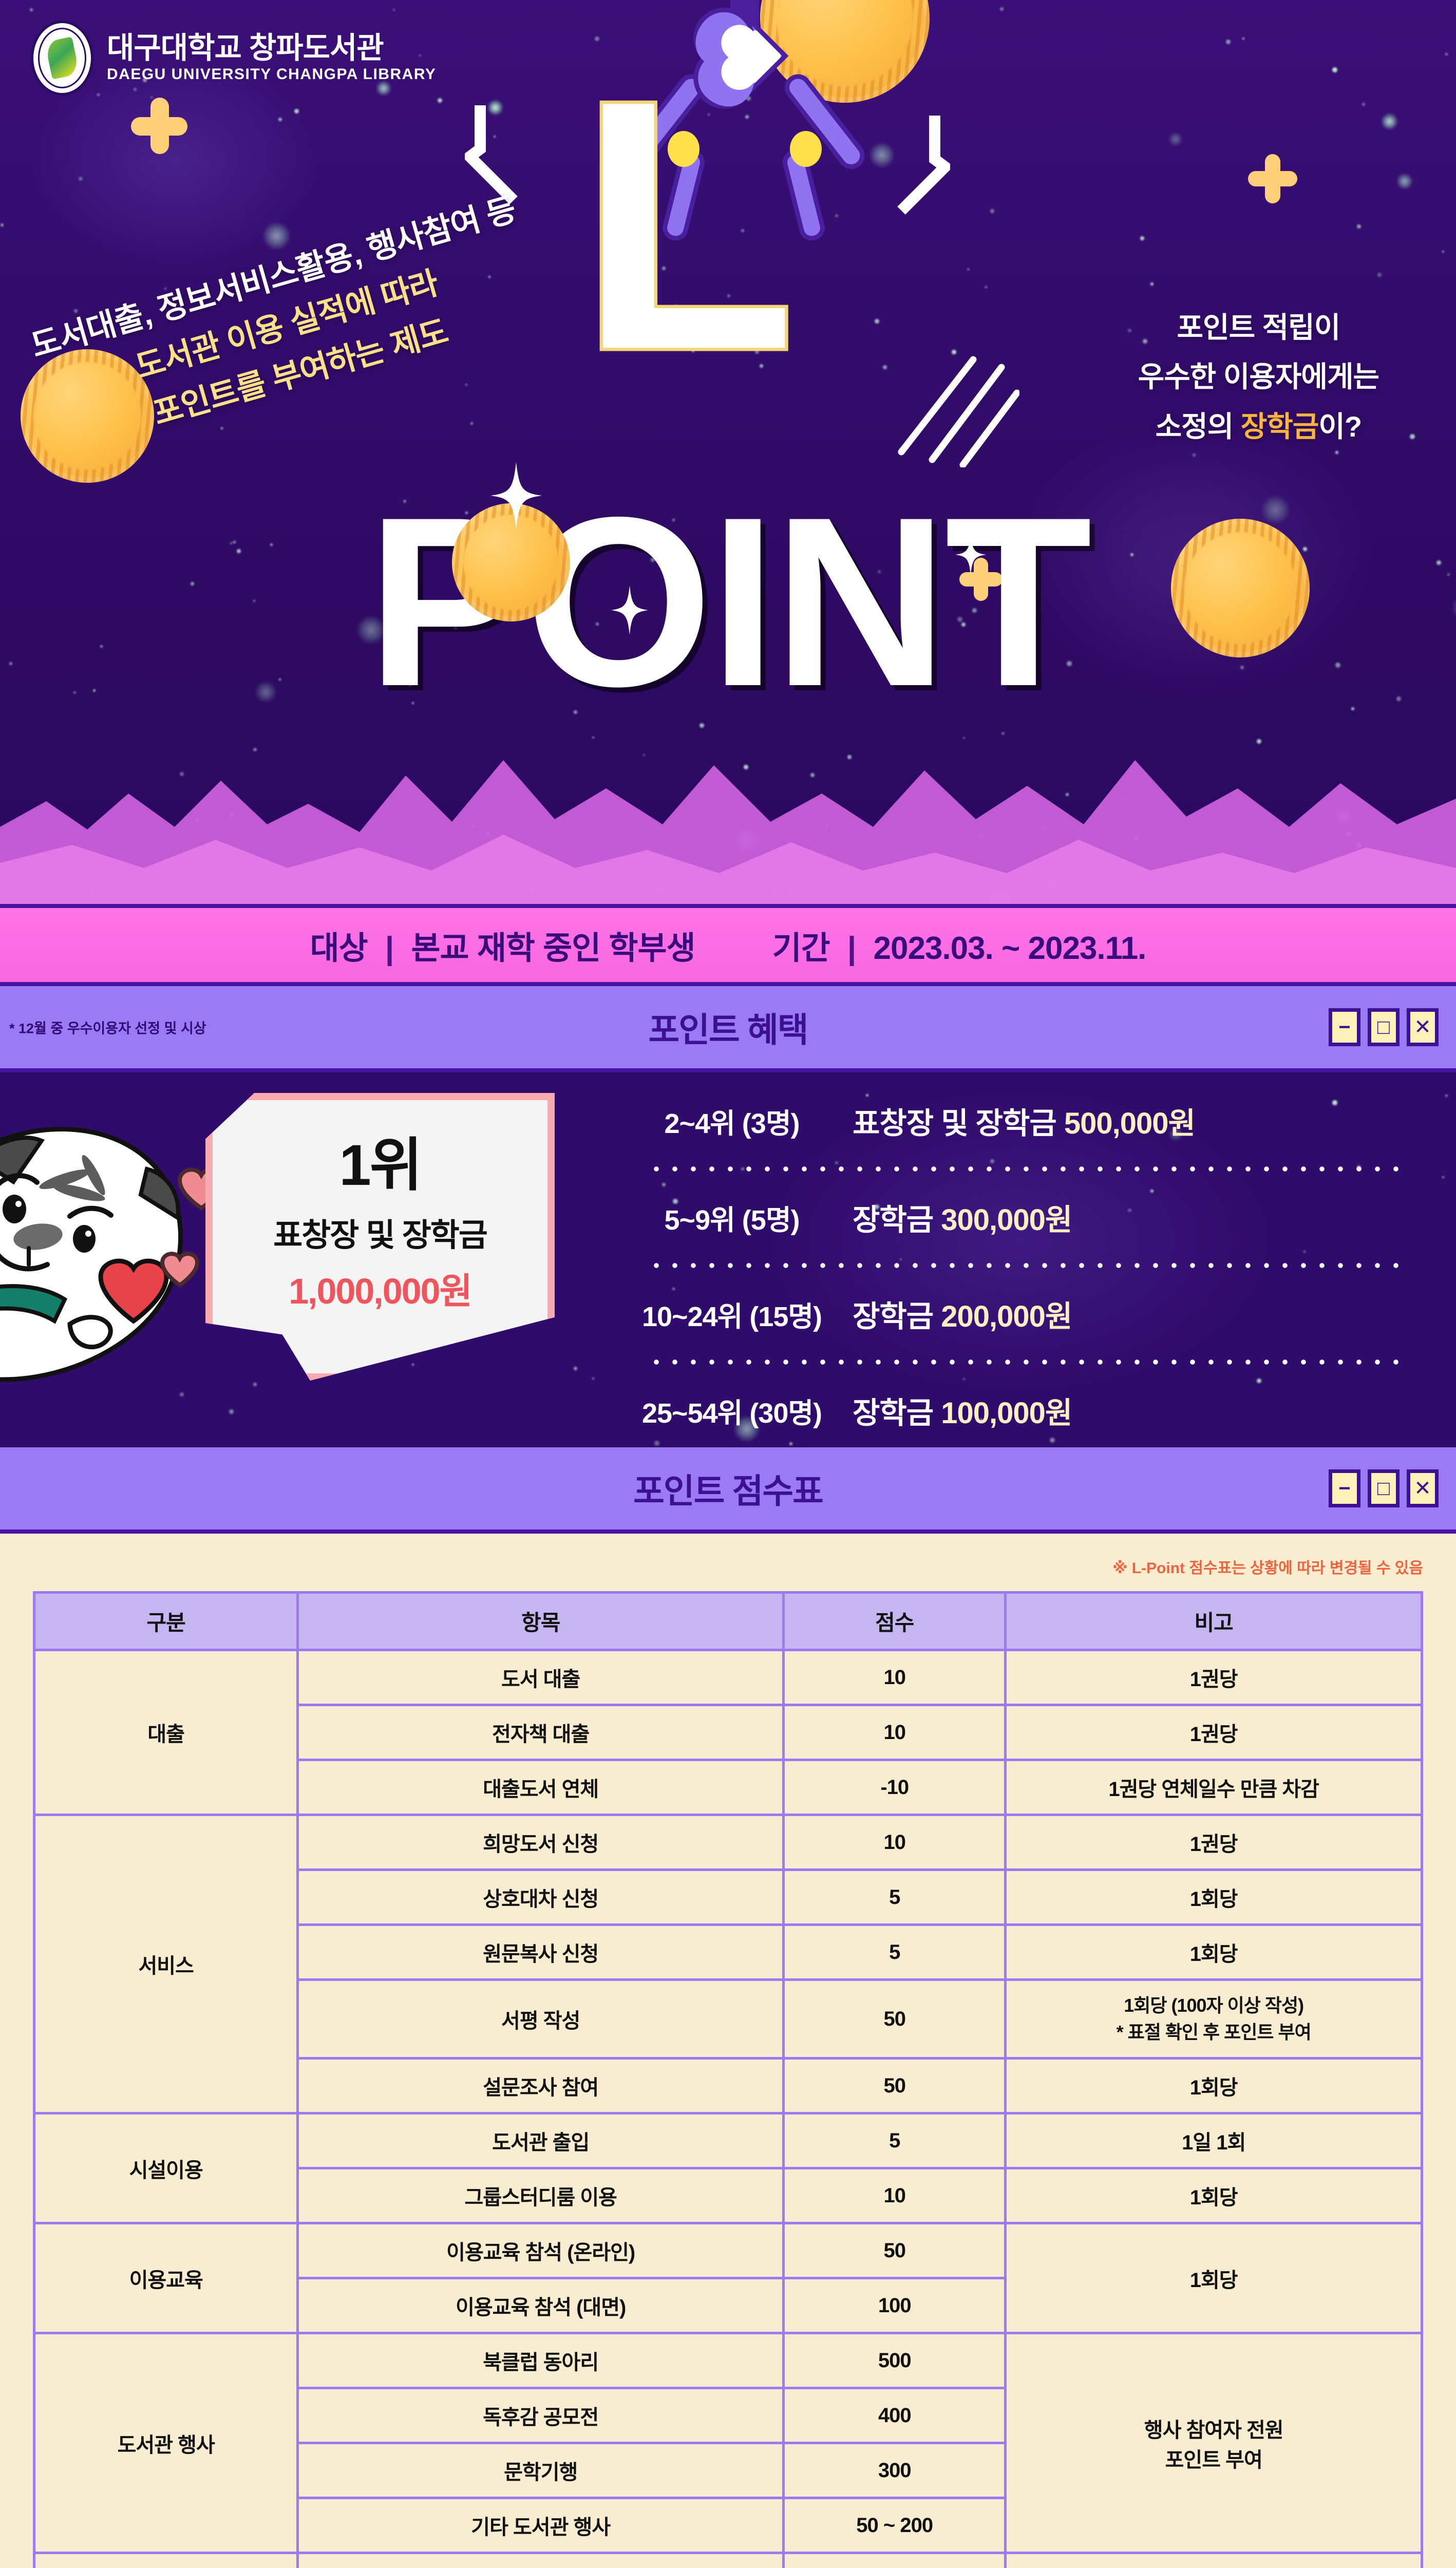 This screenshot has width=1456, height=2568. Describe the element at coordinates (731, 1413) in the screenshot. I see `prize-tier-rank: 25~54위 (30명)` at that location.